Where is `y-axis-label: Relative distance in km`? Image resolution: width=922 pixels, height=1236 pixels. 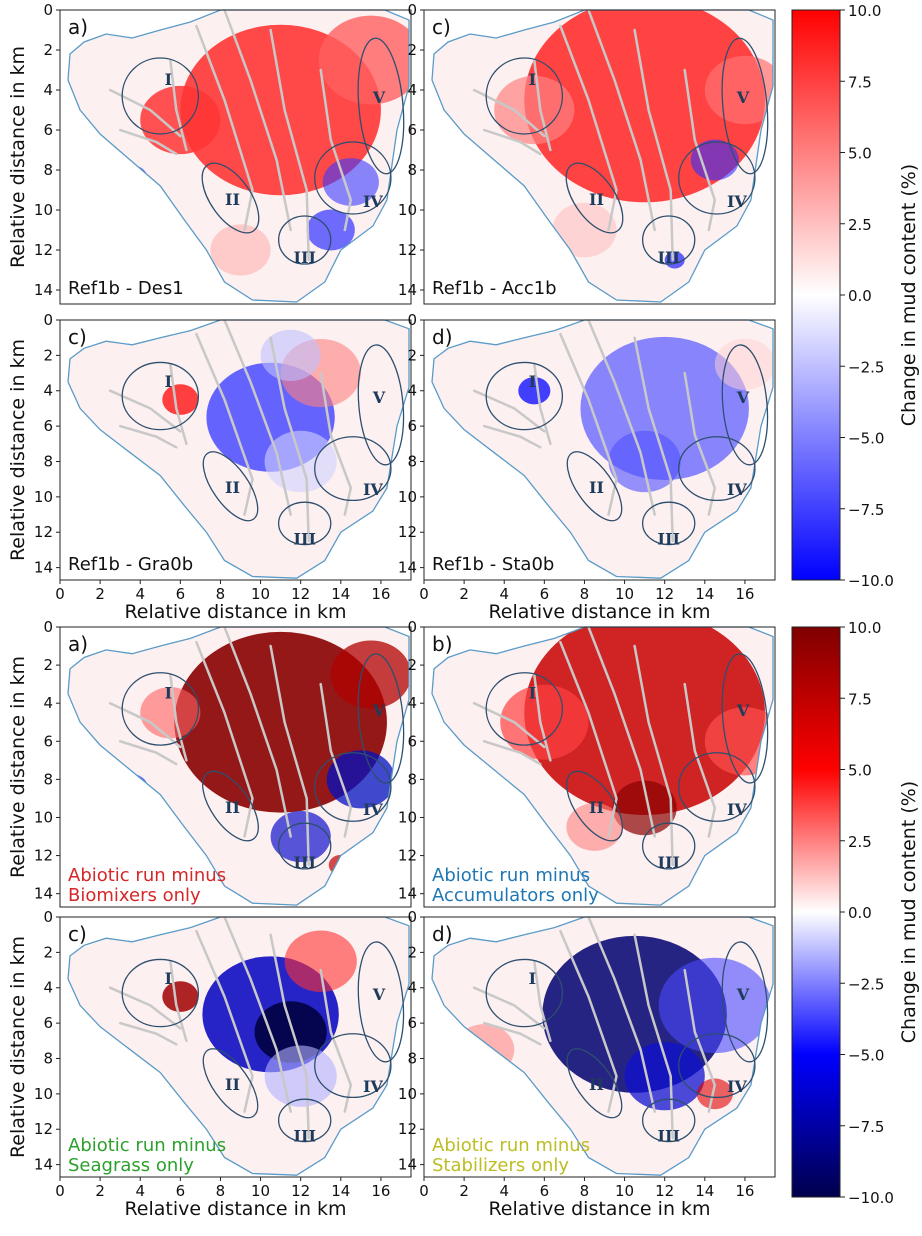
y-axis-label: Relative distance in km is located at coordinates (18, 450).